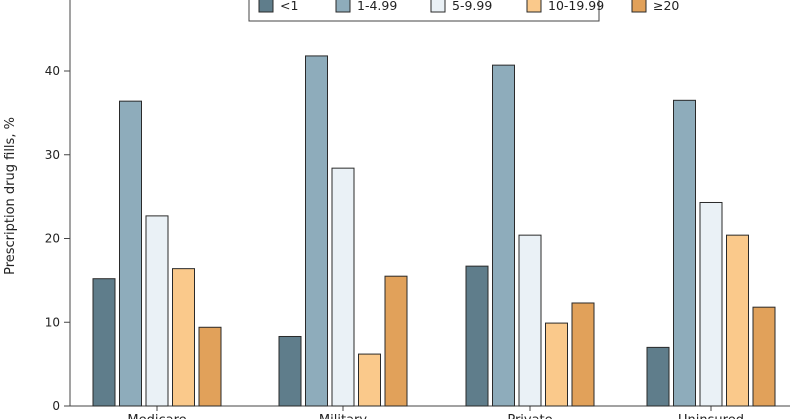 The image size is (800, 419). What do you see at coordinates (52, 71) in the screenshot?
I see `y-tick-label: 40` at bounding box center [52, 71].